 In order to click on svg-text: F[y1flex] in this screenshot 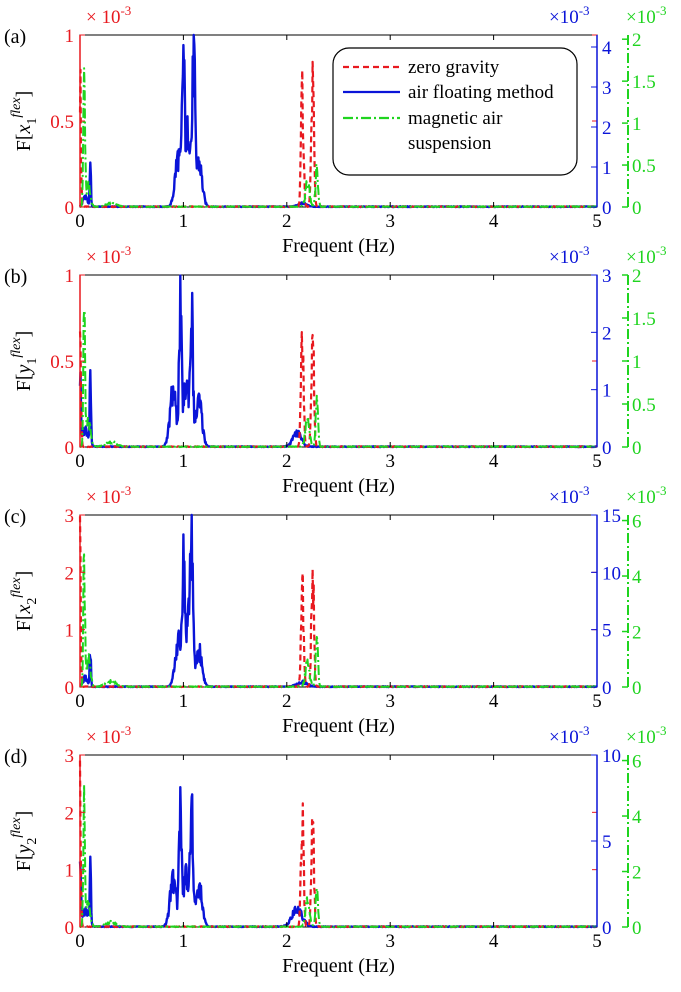, I will do `click(24, 361)`.